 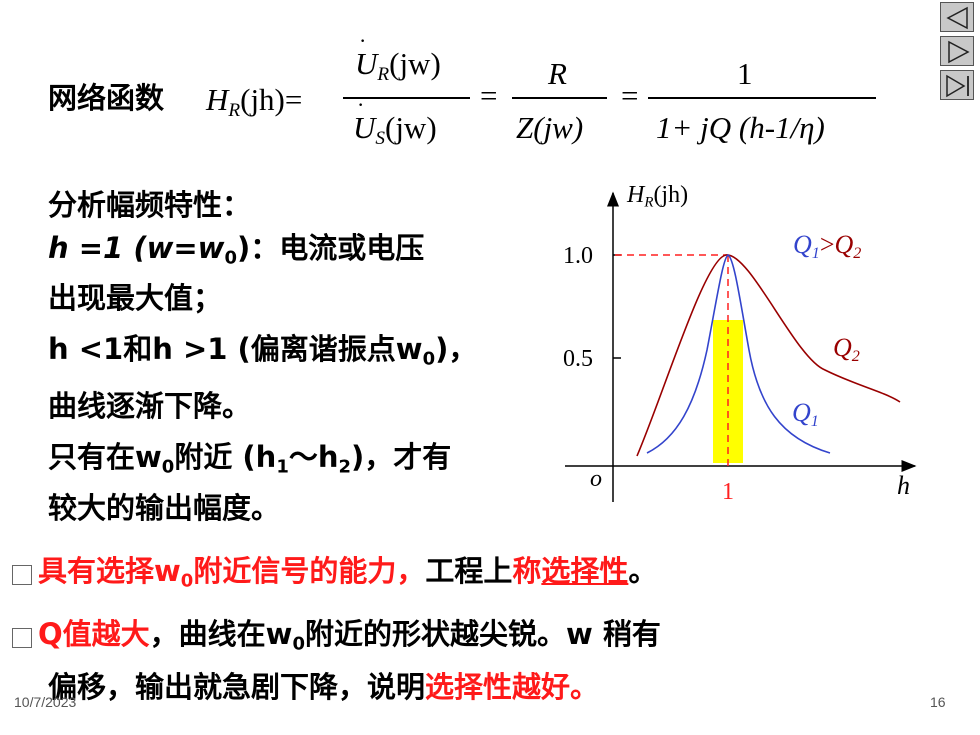 I want to click on q2-curve-label: Q2, so click(x=846, y=349).